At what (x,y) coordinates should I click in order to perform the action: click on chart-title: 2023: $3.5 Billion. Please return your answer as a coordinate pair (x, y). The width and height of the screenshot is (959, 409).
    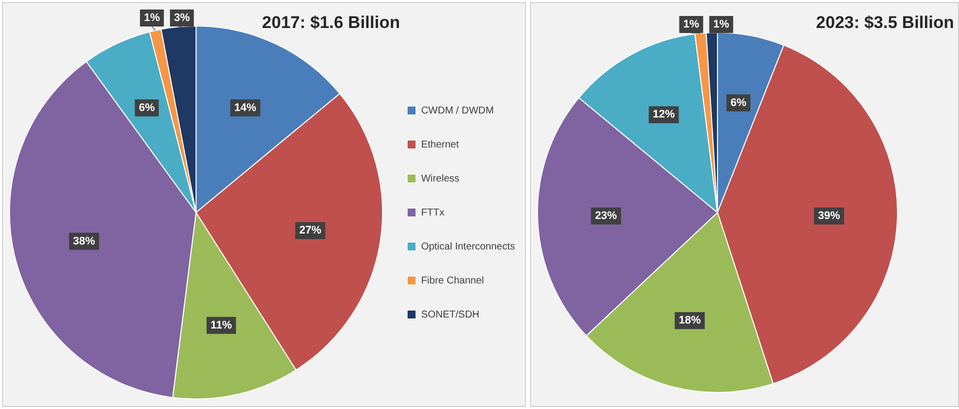
    Looking at the image, I should click on (885, 22).